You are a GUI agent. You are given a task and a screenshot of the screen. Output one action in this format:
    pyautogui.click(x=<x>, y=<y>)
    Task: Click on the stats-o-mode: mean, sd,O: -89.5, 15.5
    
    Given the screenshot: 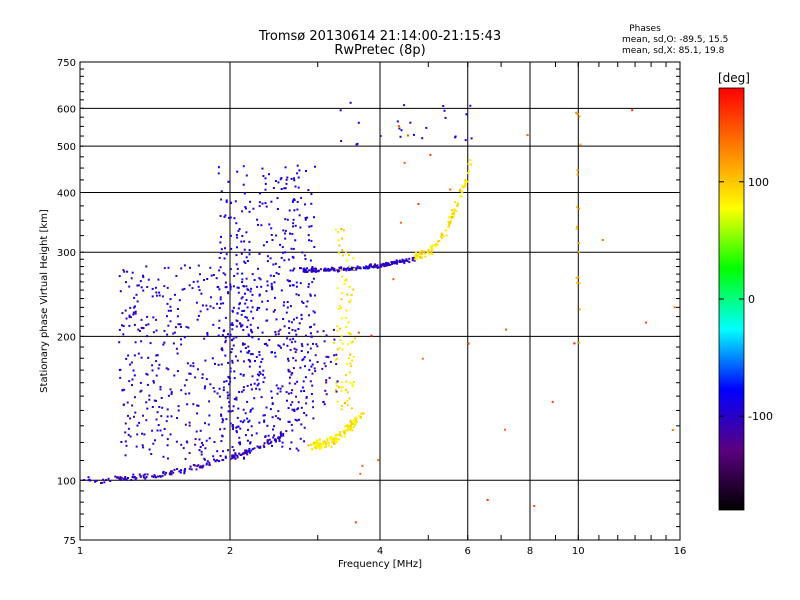 What is the action you would take?
    pyautogui.click(x=675, y=40)
    